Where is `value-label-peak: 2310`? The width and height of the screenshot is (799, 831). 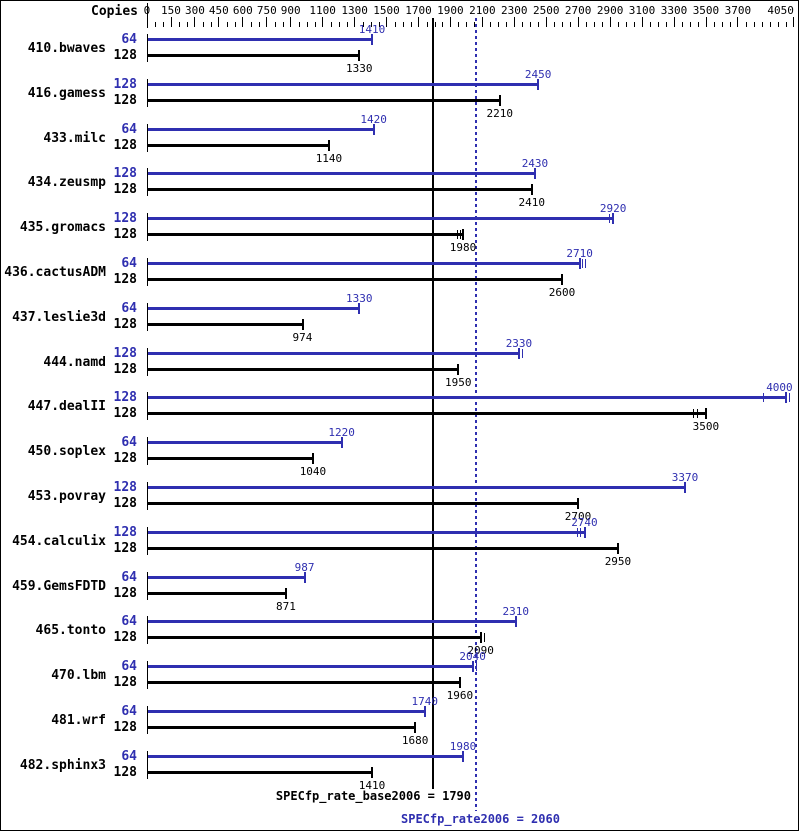 value-label-peak: 2310 is located at coordinates (516, 612).